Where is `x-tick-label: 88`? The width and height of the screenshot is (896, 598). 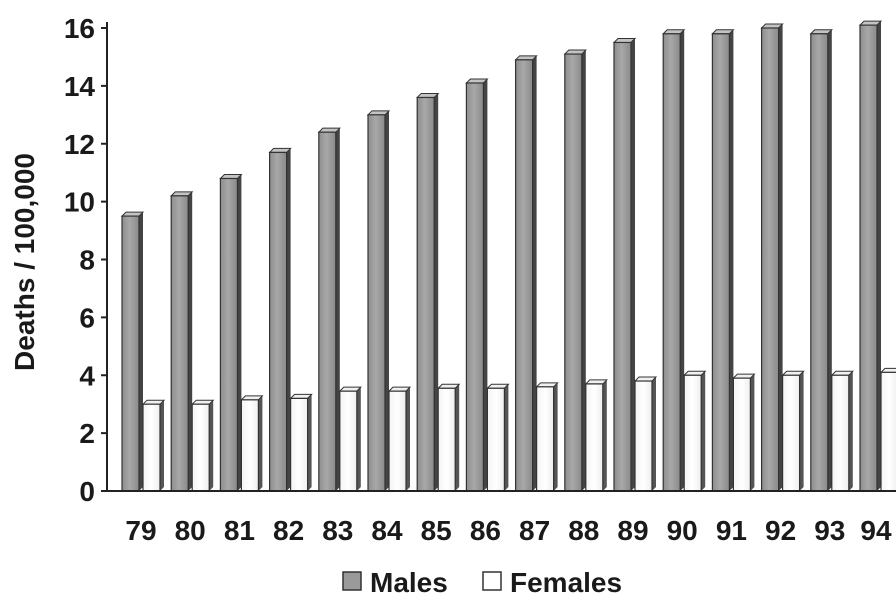
x-tick-label: 88 is located at coordinates (583, 530).